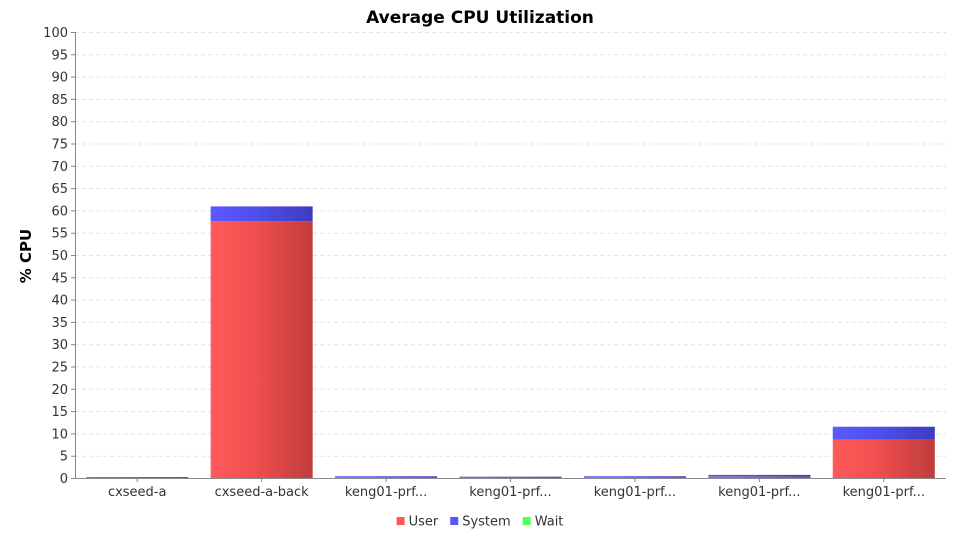 The width and height of the screenshot is (960, 540). What do you see at coordinates (480, 18) in the screenshot?
I see `chart-title: Average CPU Utilization` at bounding box center [480, 18].